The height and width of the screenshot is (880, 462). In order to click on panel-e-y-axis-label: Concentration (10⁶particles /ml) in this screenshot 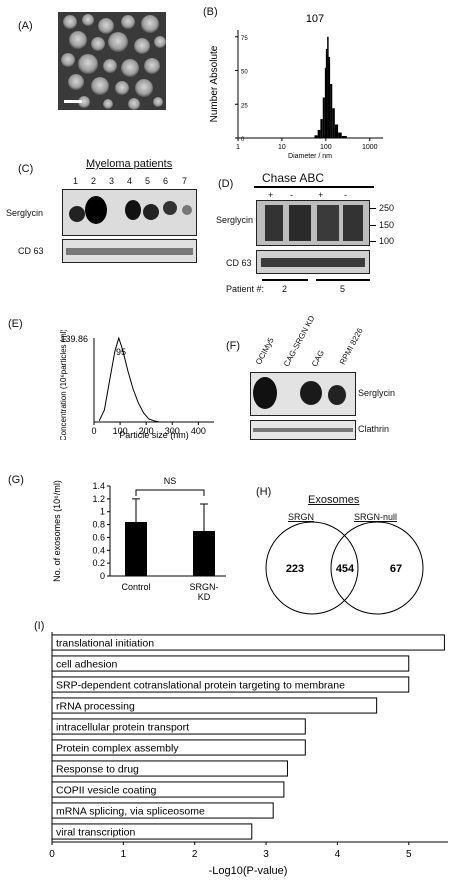, I will do `click(63, 385)`.